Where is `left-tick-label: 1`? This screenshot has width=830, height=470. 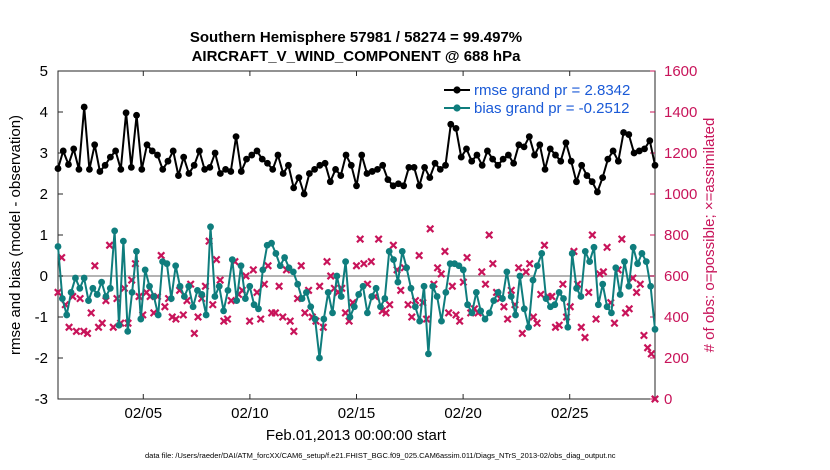
left-tick-label: 1 is located at coordinates (44, 235).